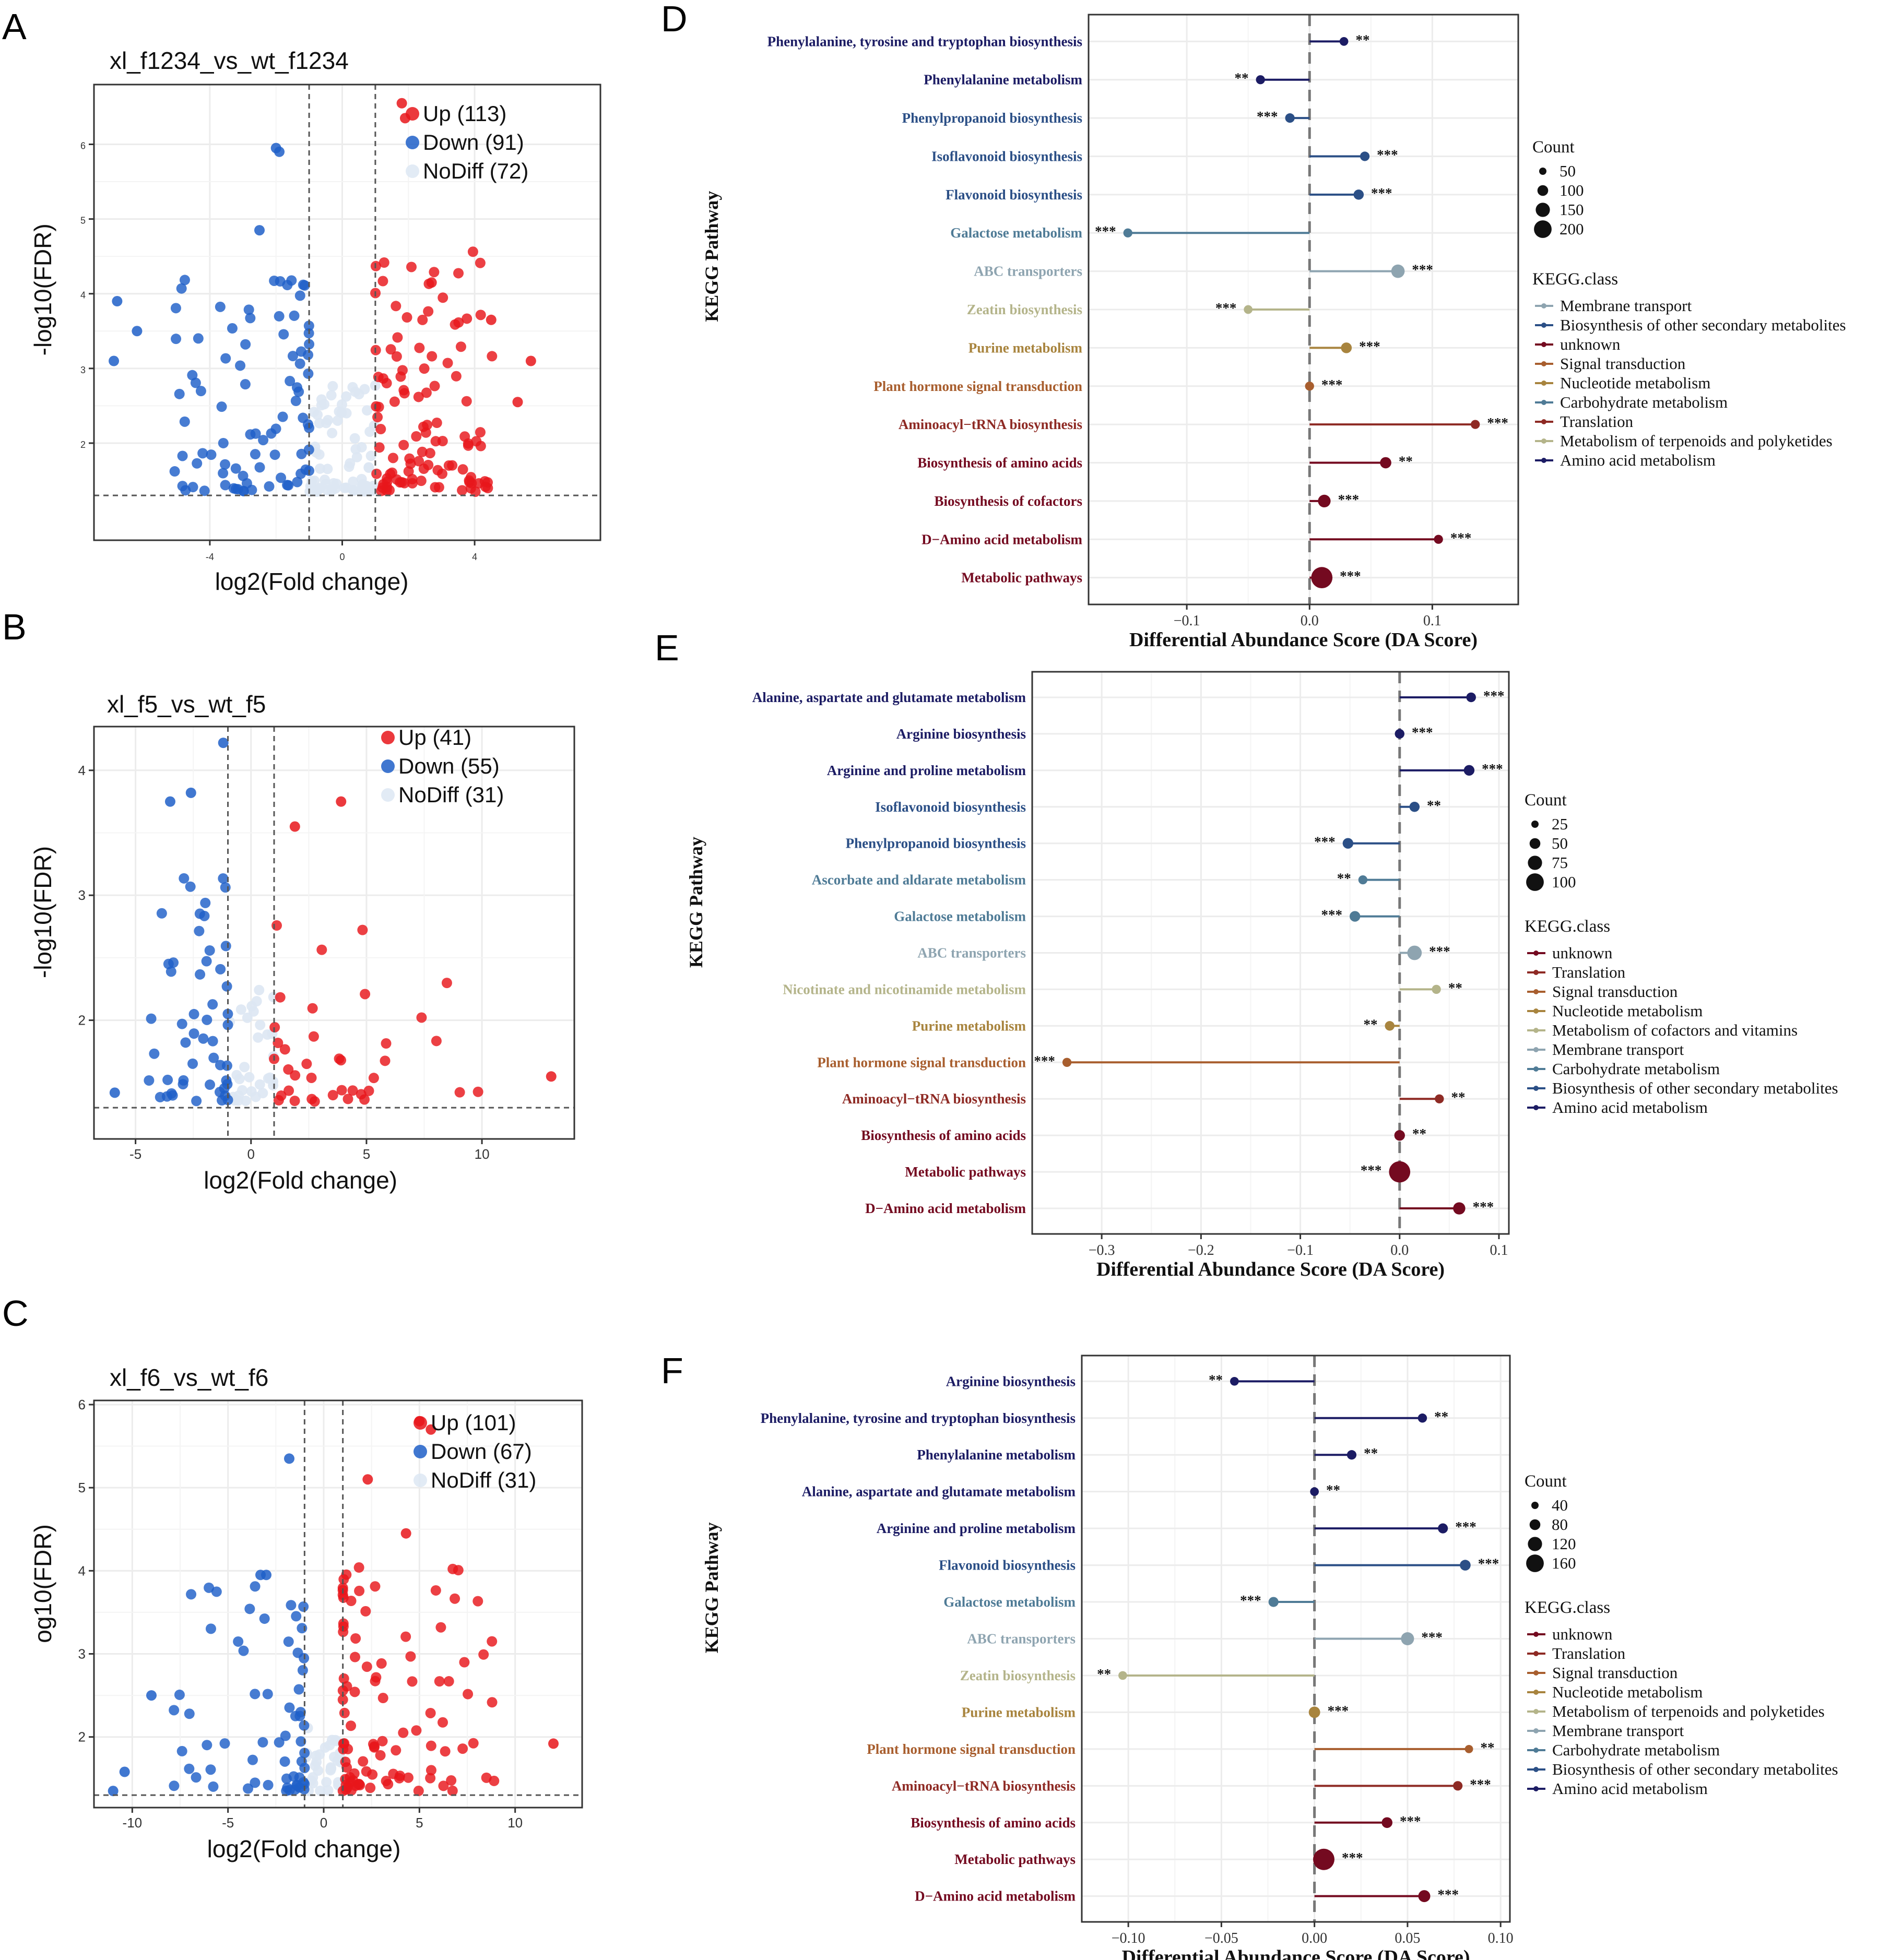  Describe the element at coordinates (1582, 953) in the screenshot. I see `class-legend-label: unknown` at that location.